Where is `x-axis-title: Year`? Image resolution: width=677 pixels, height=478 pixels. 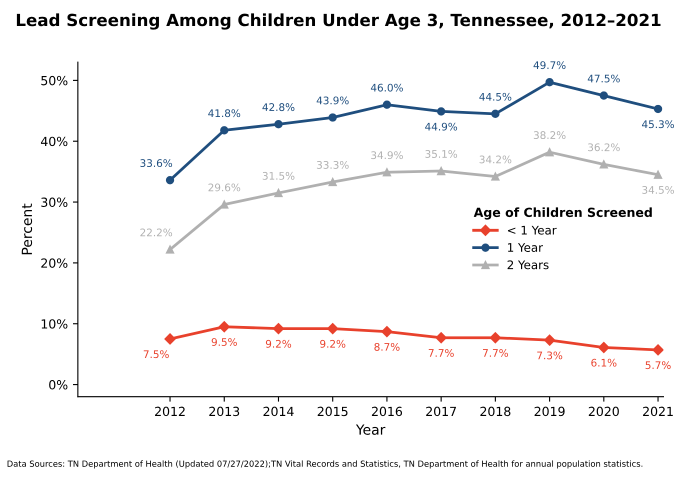 x-axis-title: Year is located at coordinates (371, 429).